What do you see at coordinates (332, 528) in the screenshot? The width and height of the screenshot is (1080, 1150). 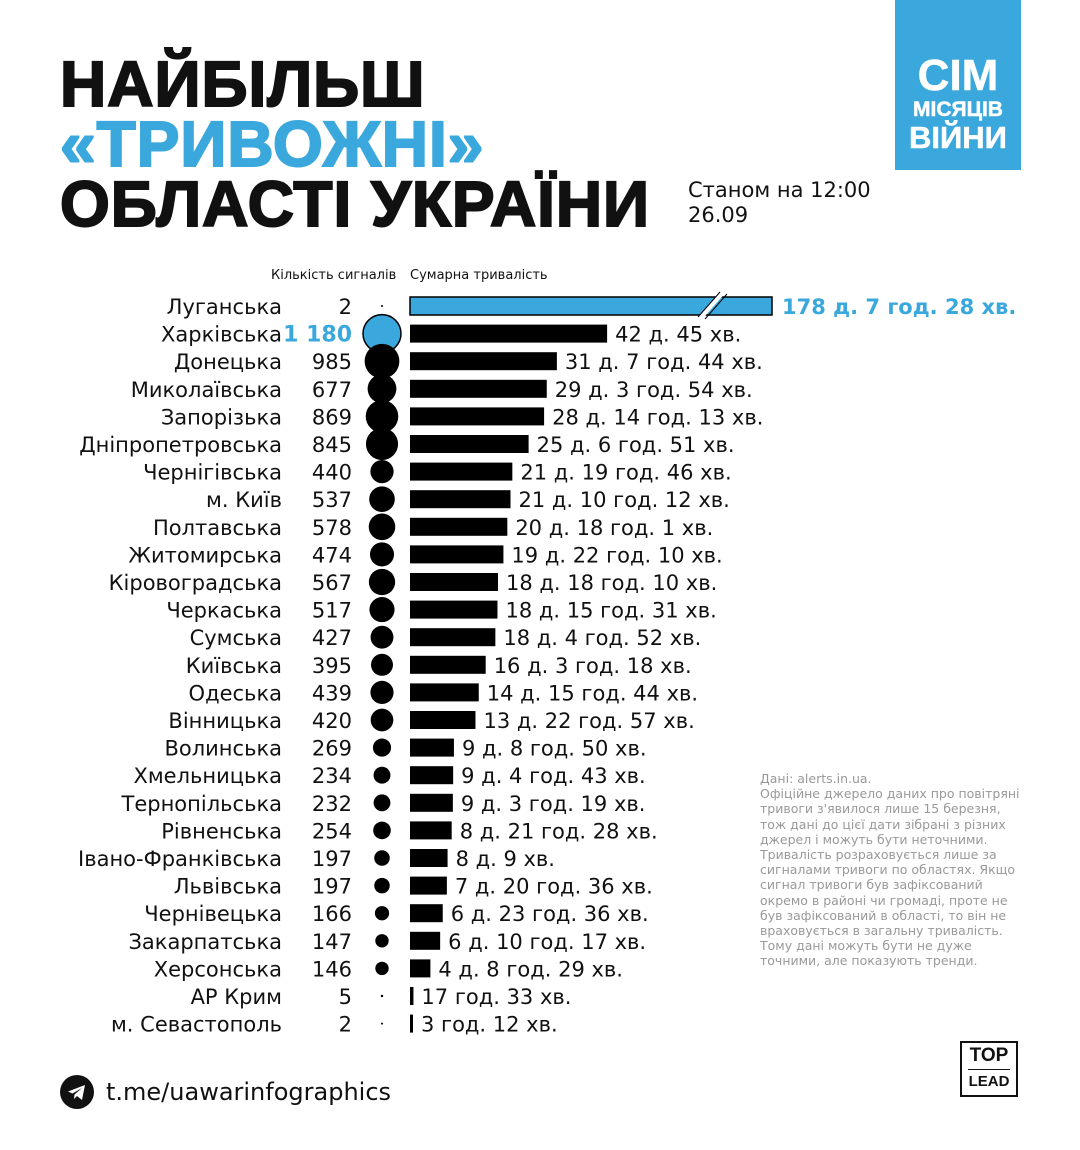 I see `count-label: 578` at bounding box center [332, 528].